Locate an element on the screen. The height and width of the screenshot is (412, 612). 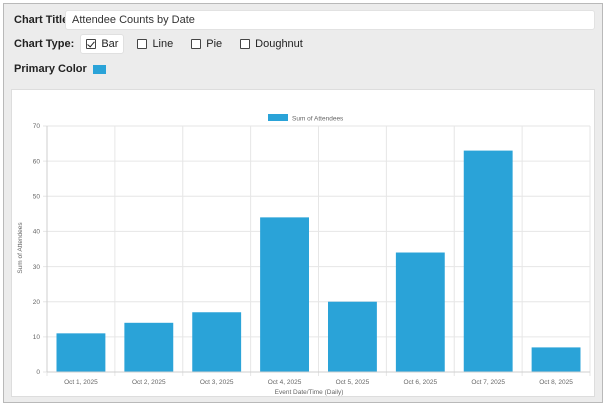
y-tick-label: 0 is located at coordinates (38, 372).